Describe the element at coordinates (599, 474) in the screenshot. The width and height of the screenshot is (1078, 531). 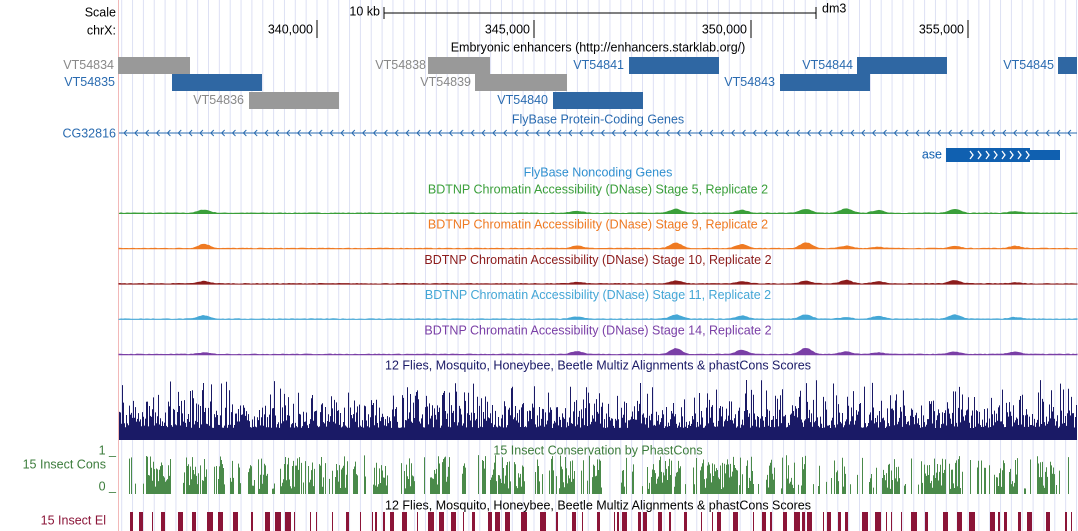
I see `phastcons-signal` at that location.